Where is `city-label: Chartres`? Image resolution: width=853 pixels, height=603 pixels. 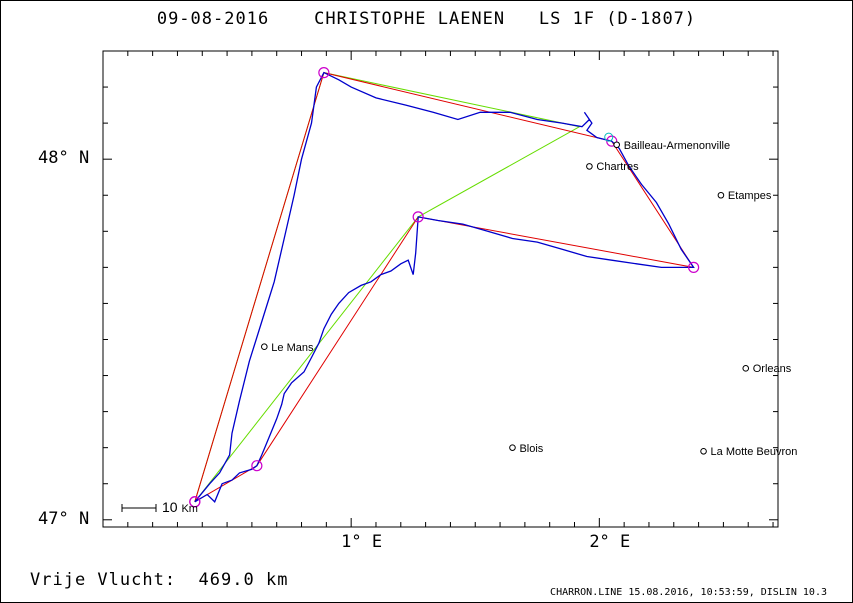
city-label: Chartres is located at coordinates (617, 167).